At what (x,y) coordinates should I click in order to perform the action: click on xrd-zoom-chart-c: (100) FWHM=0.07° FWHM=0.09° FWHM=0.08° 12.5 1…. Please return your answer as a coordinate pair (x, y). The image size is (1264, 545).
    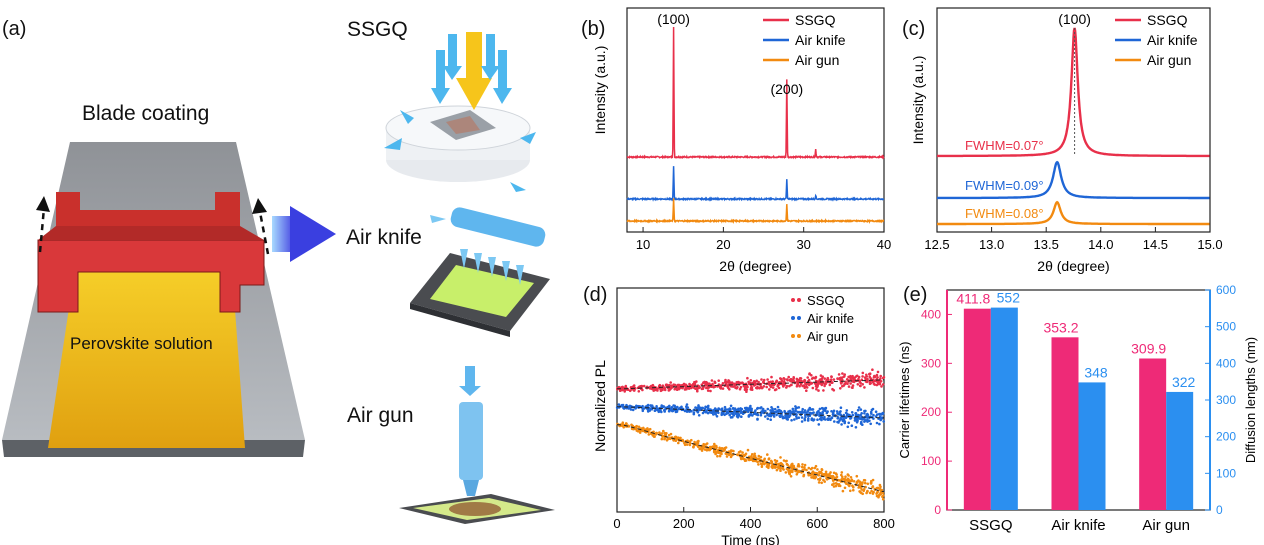
    Looking at the image, I should click on (1066, 140).